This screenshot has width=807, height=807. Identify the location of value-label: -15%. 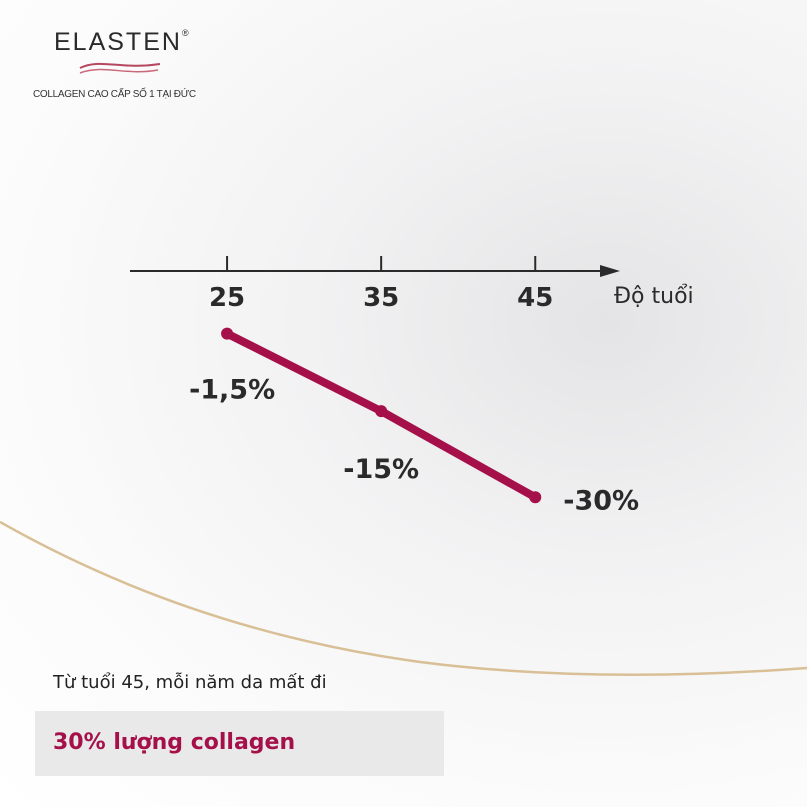
(381, 469).